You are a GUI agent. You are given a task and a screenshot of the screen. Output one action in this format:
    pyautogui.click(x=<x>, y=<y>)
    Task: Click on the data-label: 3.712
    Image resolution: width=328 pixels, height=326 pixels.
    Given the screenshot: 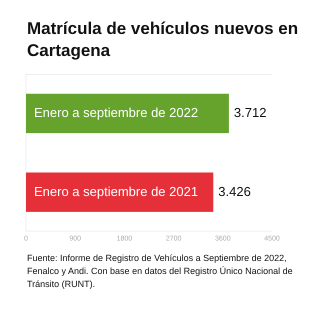 What is the action you would take?
    pyautogui.click(x=250, y=112)
    